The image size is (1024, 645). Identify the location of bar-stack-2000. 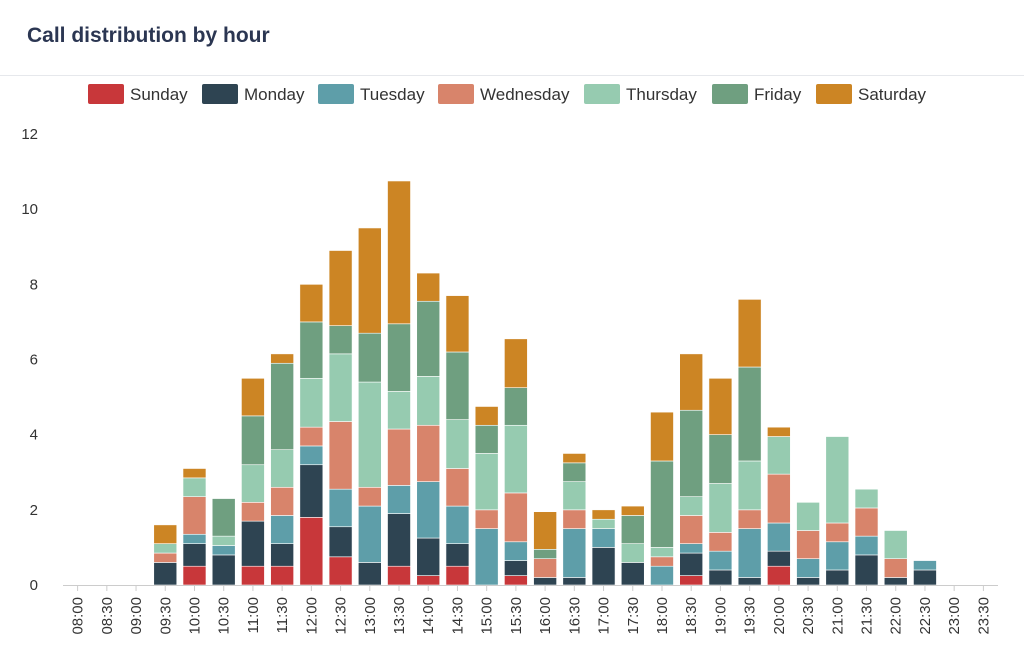
(779, 506).